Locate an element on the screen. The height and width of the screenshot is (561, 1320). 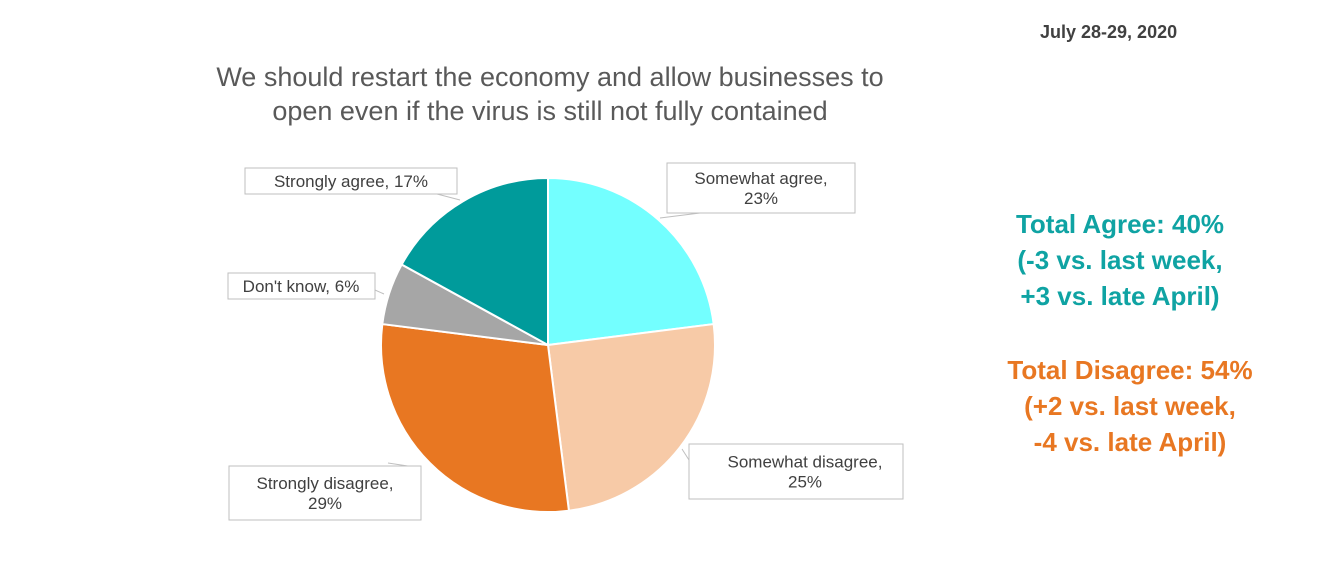
label-box-dont-know is located at coordinates (301, 286).